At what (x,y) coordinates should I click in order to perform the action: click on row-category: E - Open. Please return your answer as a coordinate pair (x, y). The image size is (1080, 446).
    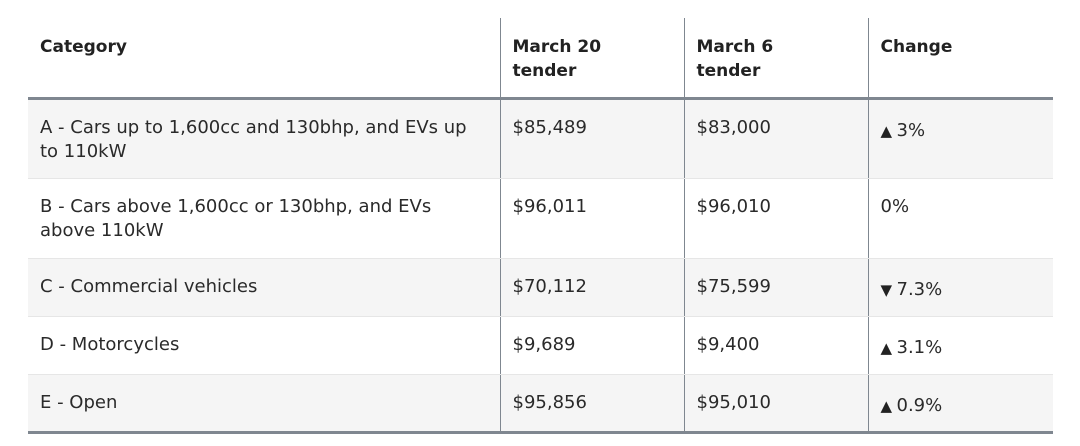
    Looking at the image, I should click on (264, 404).